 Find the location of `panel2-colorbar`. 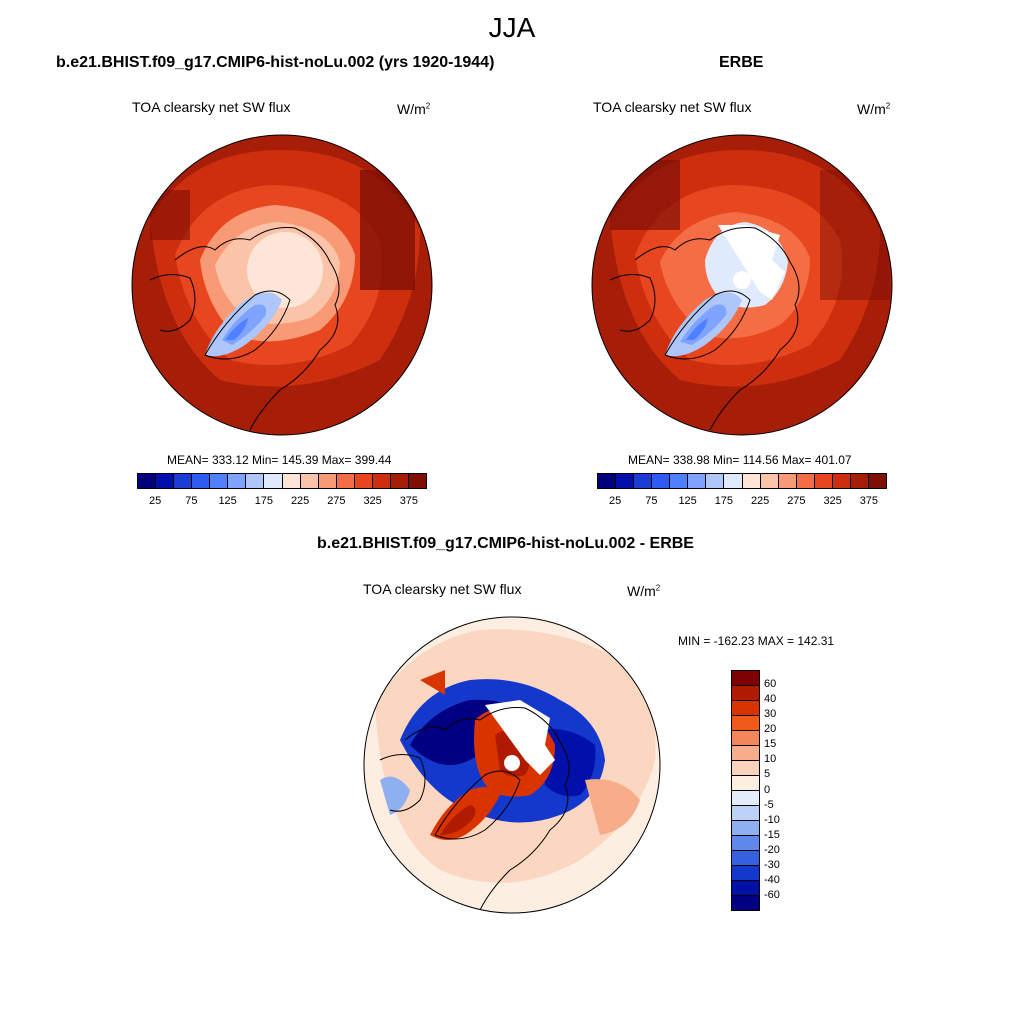

panel2-colorbar is located at coordinates (742, 481).